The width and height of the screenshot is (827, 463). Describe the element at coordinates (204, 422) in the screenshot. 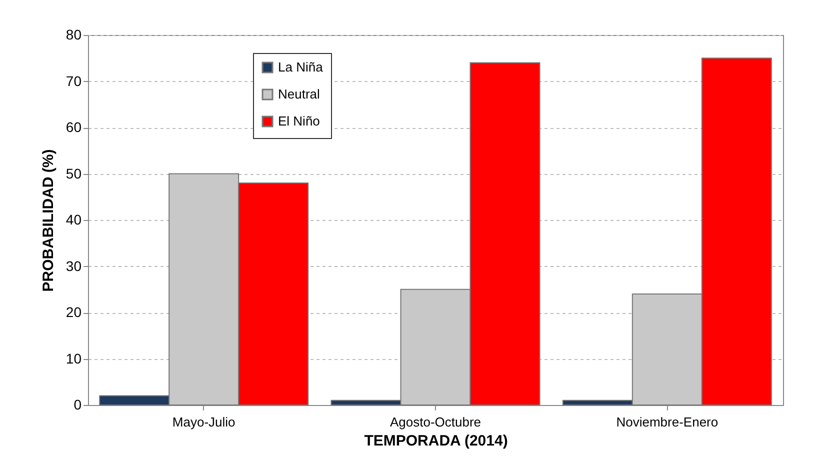

I see `x-tick-label: Mayo-Julio` at that location.